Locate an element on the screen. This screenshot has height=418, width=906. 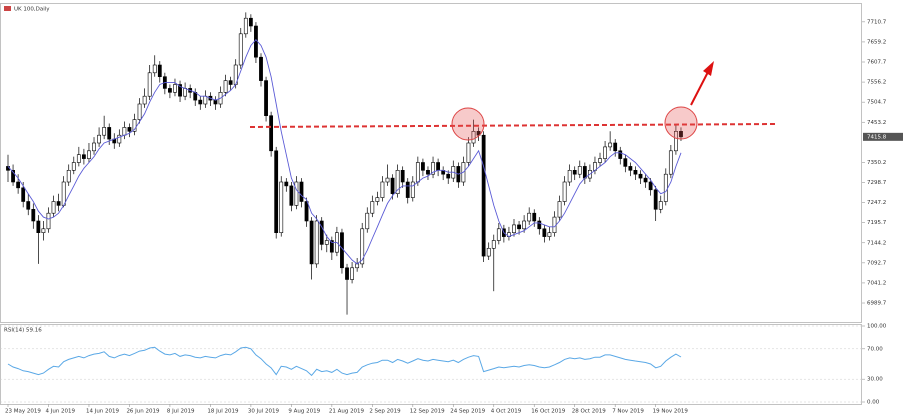
x-tick-label: 14 Jun 2019 is located at coordinates (103, 412).